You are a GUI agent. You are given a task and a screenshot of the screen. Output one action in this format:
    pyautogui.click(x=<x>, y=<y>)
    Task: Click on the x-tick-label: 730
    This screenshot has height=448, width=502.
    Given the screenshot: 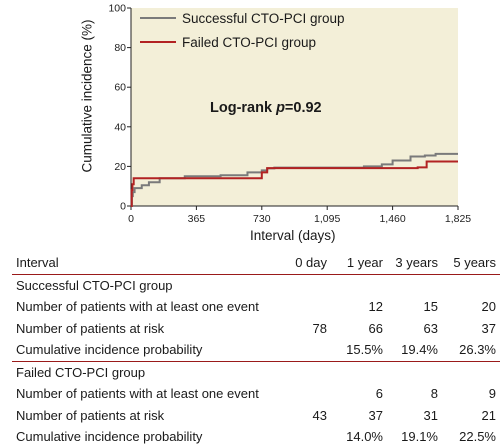 What is the action you would take?
    pyautogui.click(x=262, y=219)
    